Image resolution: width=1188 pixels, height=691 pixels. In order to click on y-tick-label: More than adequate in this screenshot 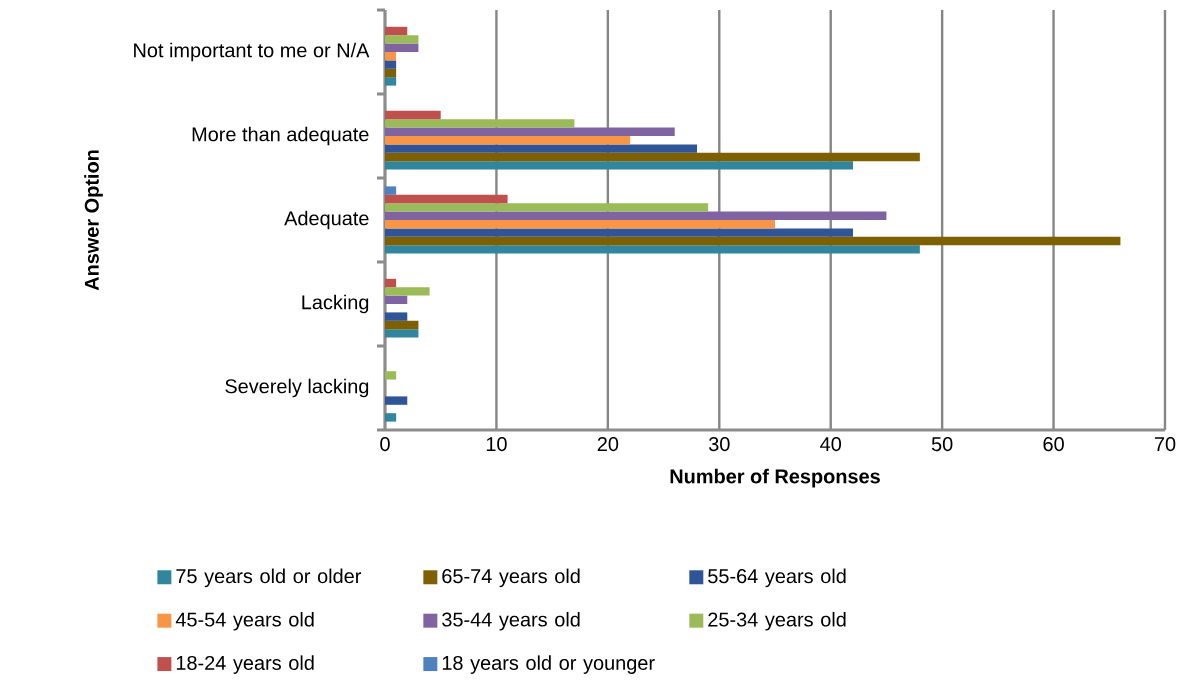, I will do `click(280, 136)`.